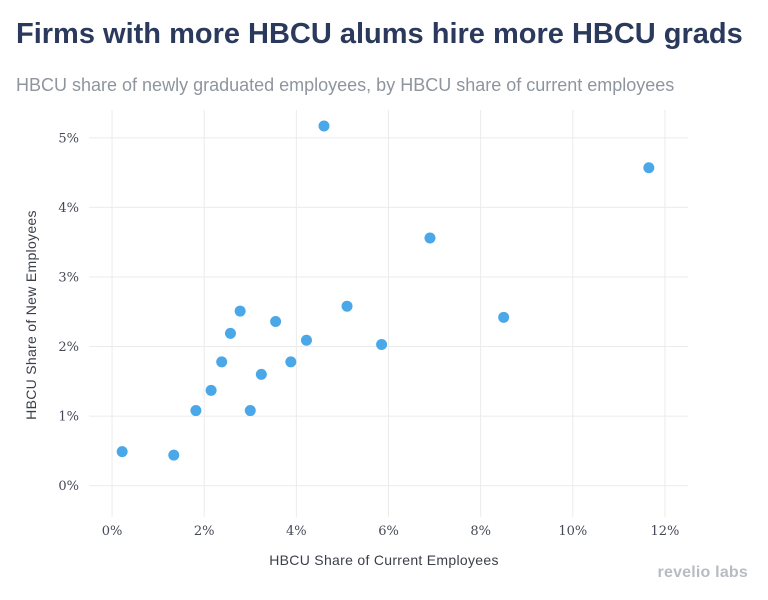 This screenshot has width=768, height=600. What do you see at coordinates (112, 531) in the screenshot?
I see `x-tick-label: 0%` at bounding box center [112, 531].